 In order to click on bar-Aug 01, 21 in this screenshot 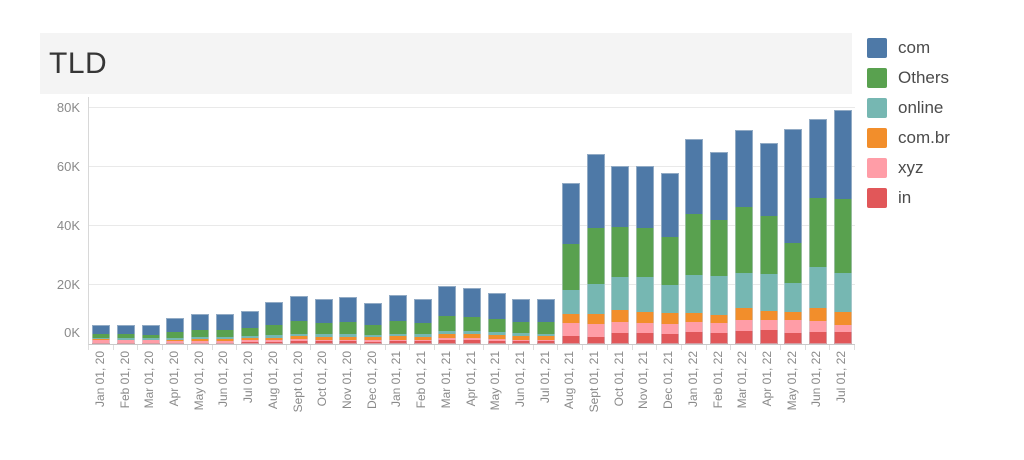, I will do `click(570, 263)`.